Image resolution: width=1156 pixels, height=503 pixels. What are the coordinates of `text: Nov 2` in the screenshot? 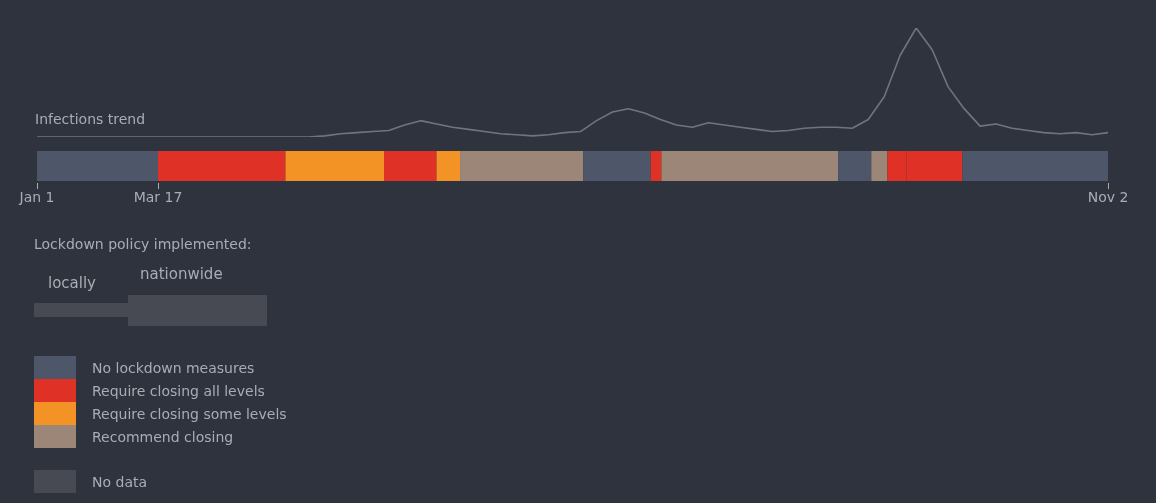 It's located at (1108, 197).